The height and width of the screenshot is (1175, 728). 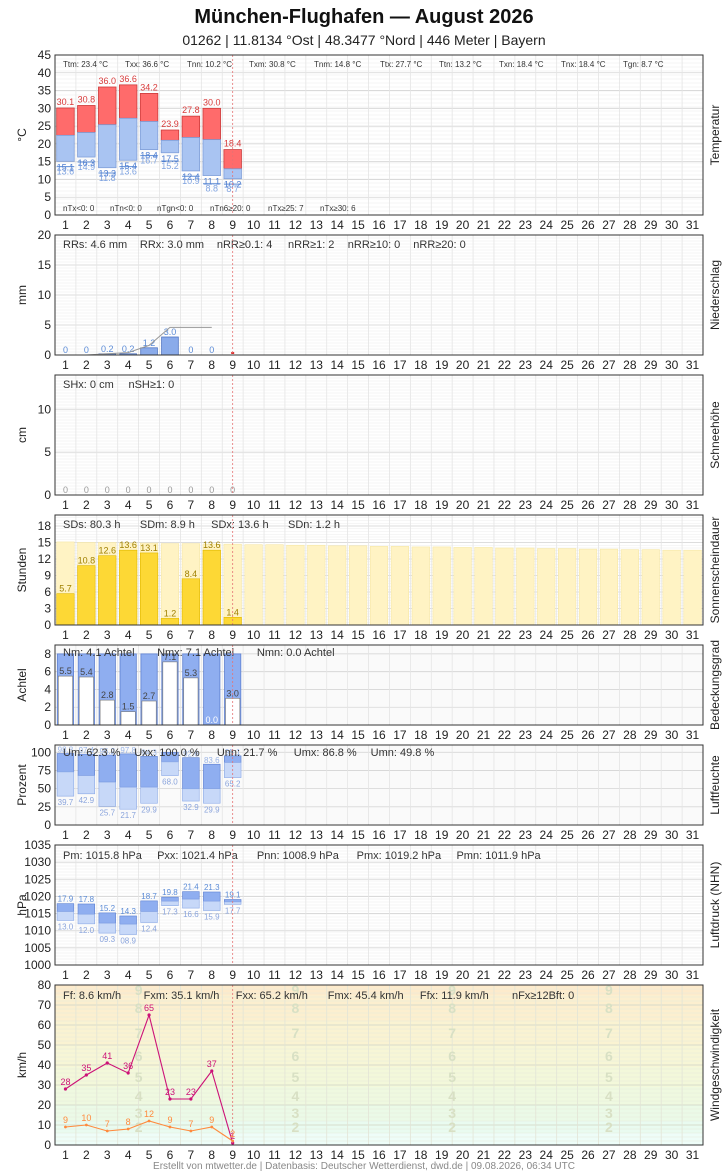 What do you see at coordinates (588, 1155) in the screenshot?
I see `x-tick-label: 26` at bounding box center [588, 1155].